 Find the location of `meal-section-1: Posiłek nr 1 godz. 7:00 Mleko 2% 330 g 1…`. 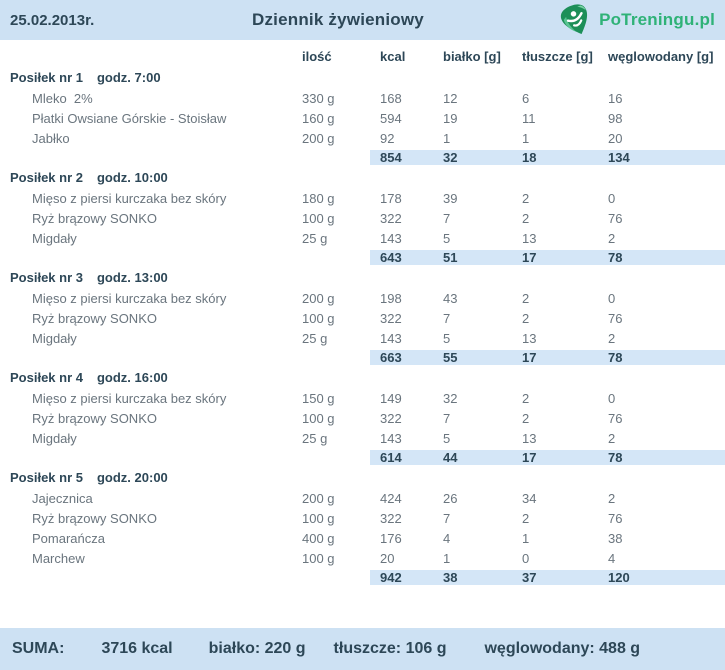

meal-section-1: Posiłek nr 1 godz. 7:00 Mleko 2% 330 g 1… is located at coordinates (362, 116).